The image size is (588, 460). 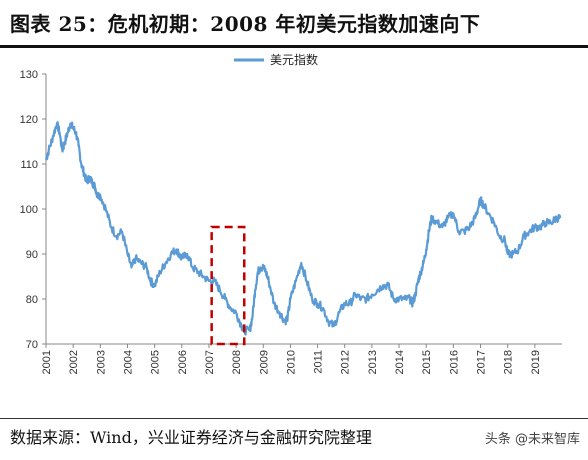 I want to click on x-tick-label: 2011, so click(x=319, y=362).